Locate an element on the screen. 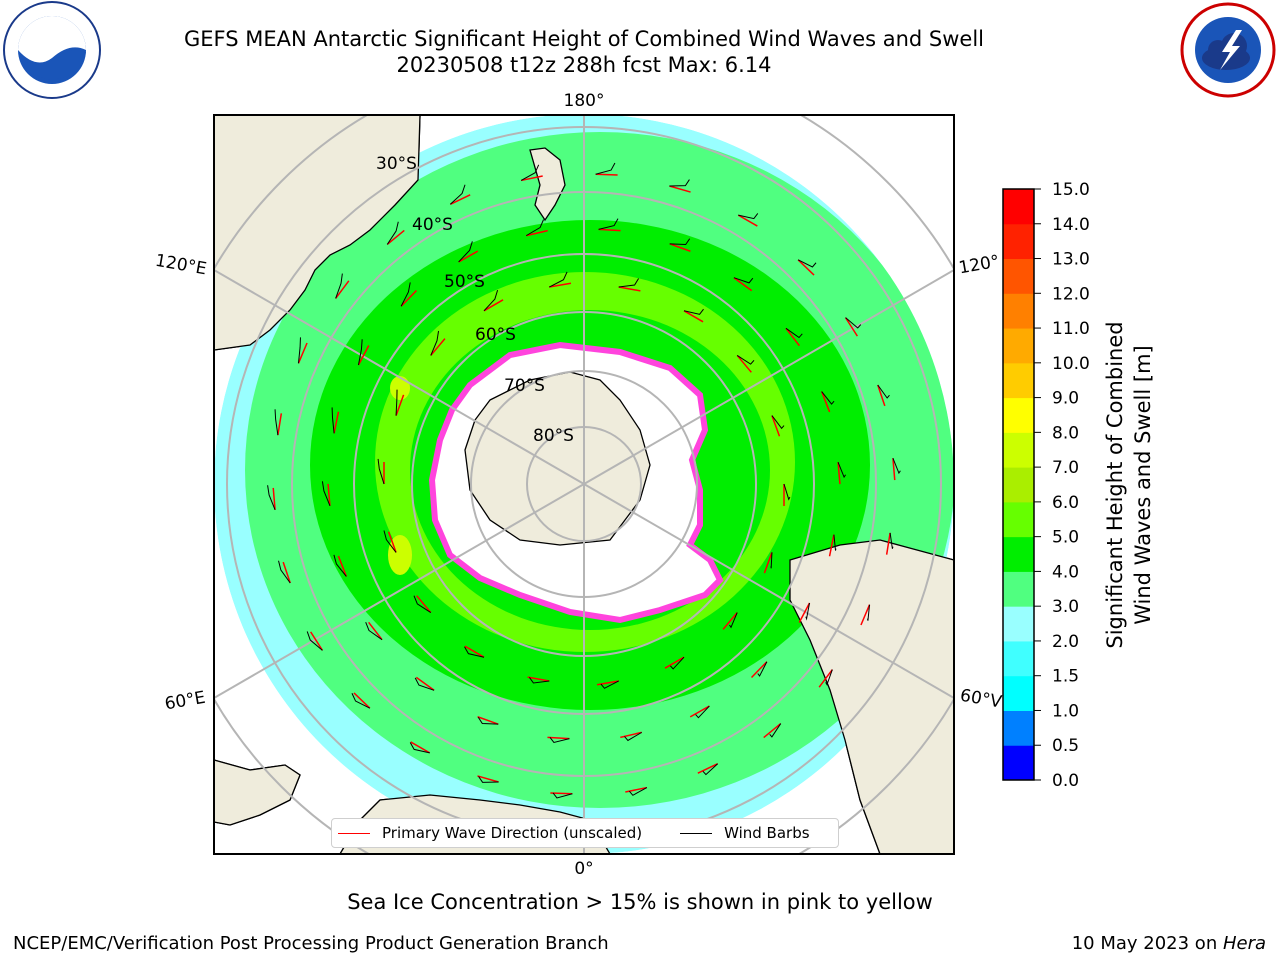 This screenshot has width=1280, height=960. colorbar-tick-label: 5.0 is located at coordinates (1065, 538).